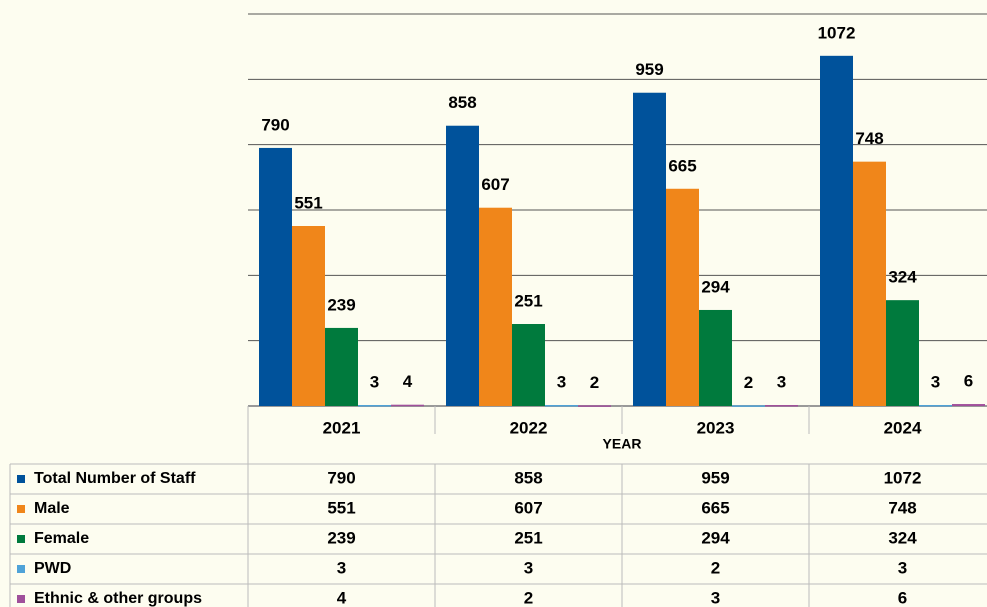 This screenshot has height=607, width=987. What do you see at coordinates (902, 597) in the screenshot?
I see `table-cell: 6` at bounding box center [902, 597].